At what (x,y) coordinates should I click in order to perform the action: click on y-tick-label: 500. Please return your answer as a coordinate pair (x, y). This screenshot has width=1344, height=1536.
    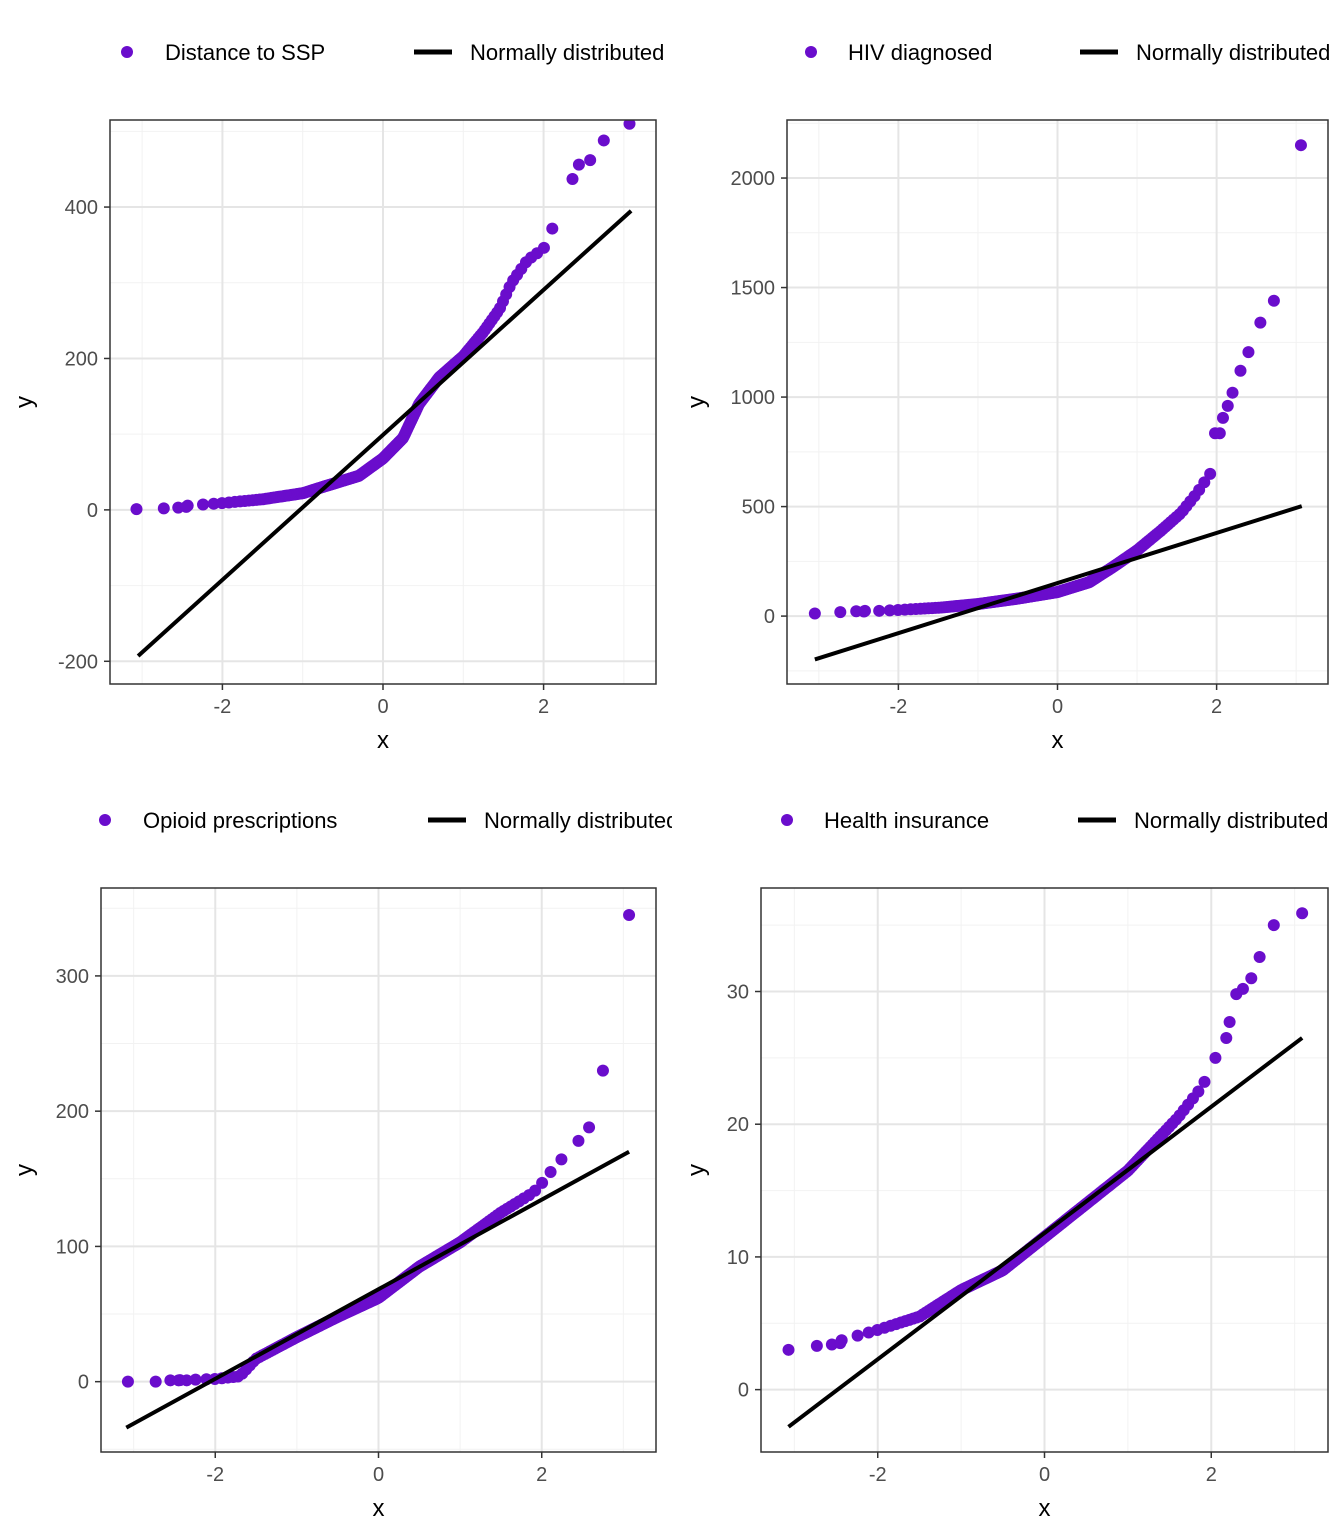
    Looking at the image, I should click on (758, 508).